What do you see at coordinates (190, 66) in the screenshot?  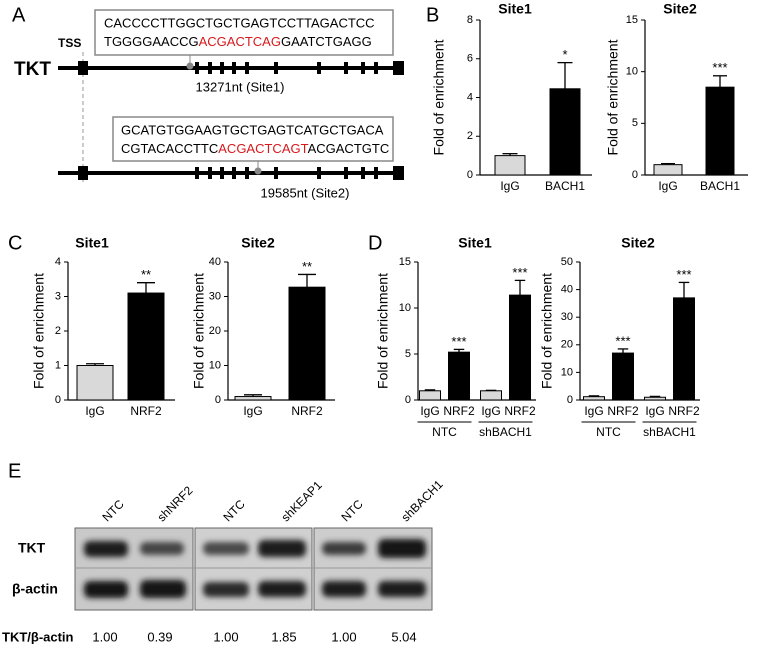 I see `site-dot` at bounding box center [190, 66].